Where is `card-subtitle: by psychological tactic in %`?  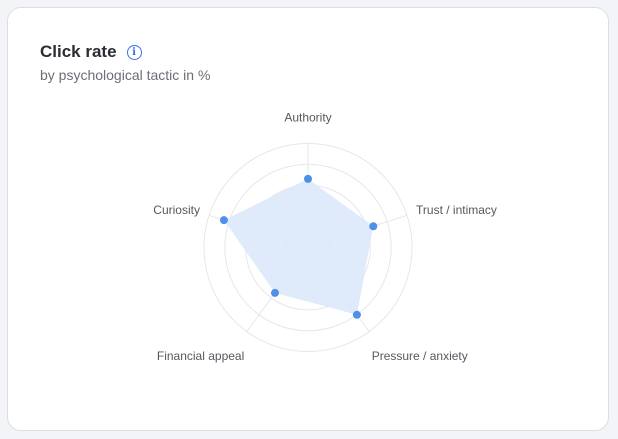 card-subtitle: by psychological tactic in % is located at coordinates (125, 75).